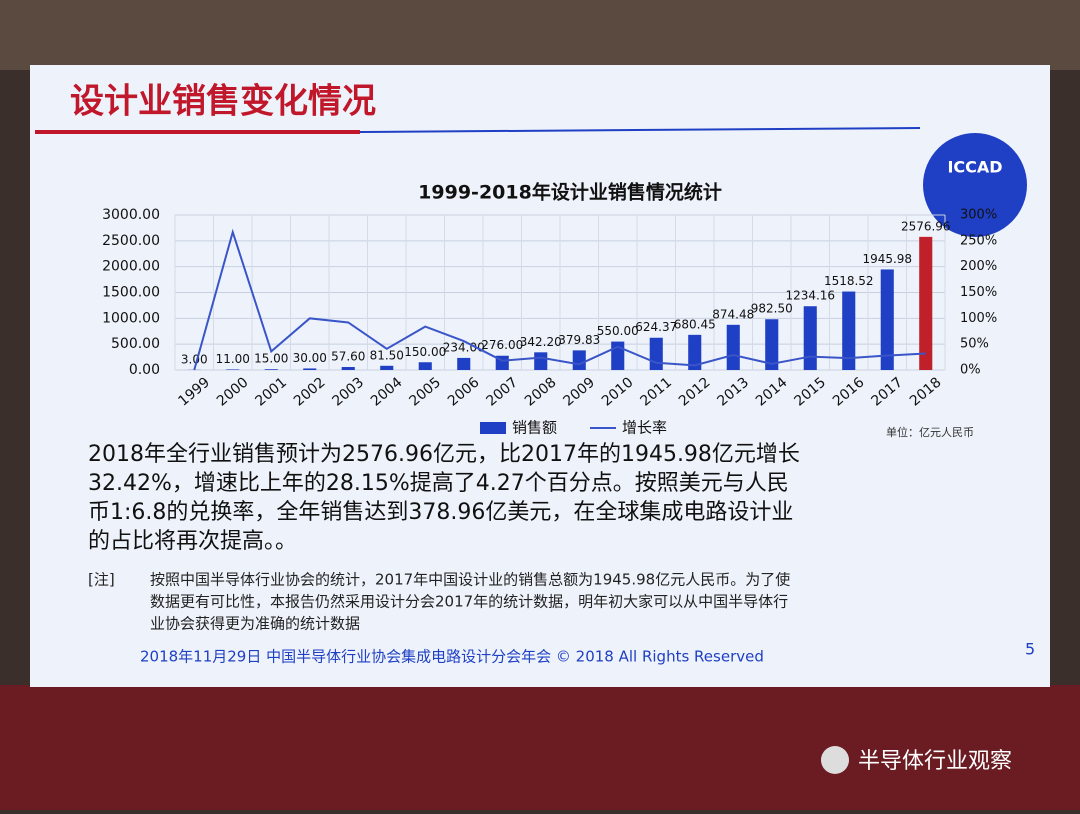  What do you see at coordinates (493, 428) in the screenshot?
I see `legend-swatch` at bounding box center [493, 428].